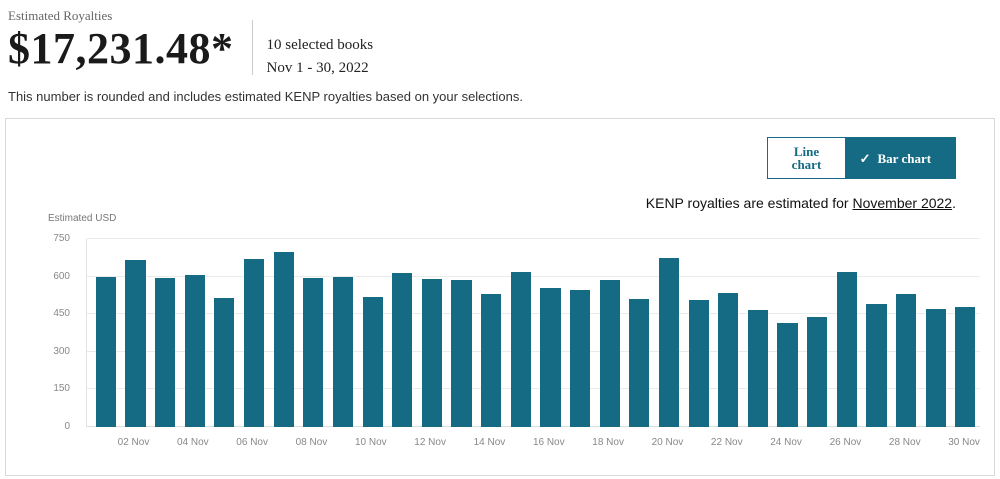  I want to click on bar-18-nov, so click(610, 333).